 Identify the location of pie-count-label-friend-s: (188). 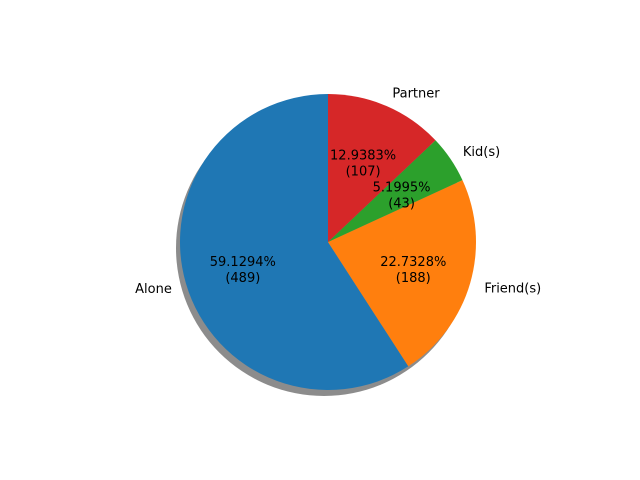
(413, 278).